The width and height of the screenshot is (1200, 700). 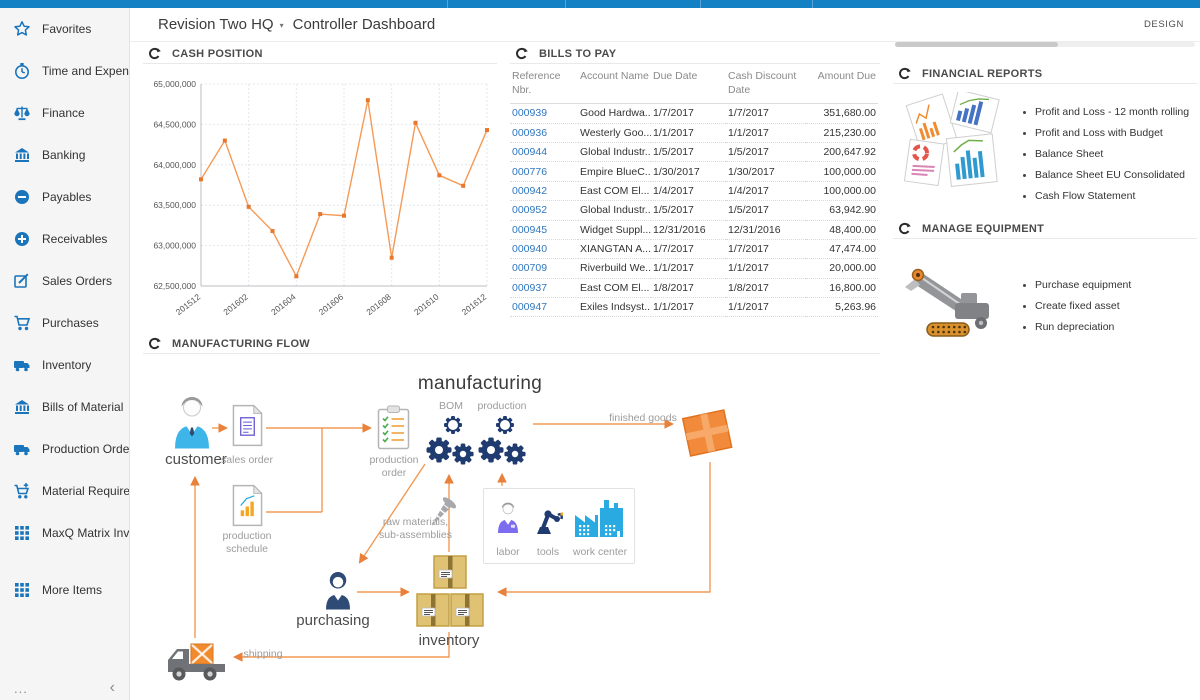 What do you see at coordinates (503, 442) in the screenshot?
I see `production-gears-icon` at bounding box center [503, 442].